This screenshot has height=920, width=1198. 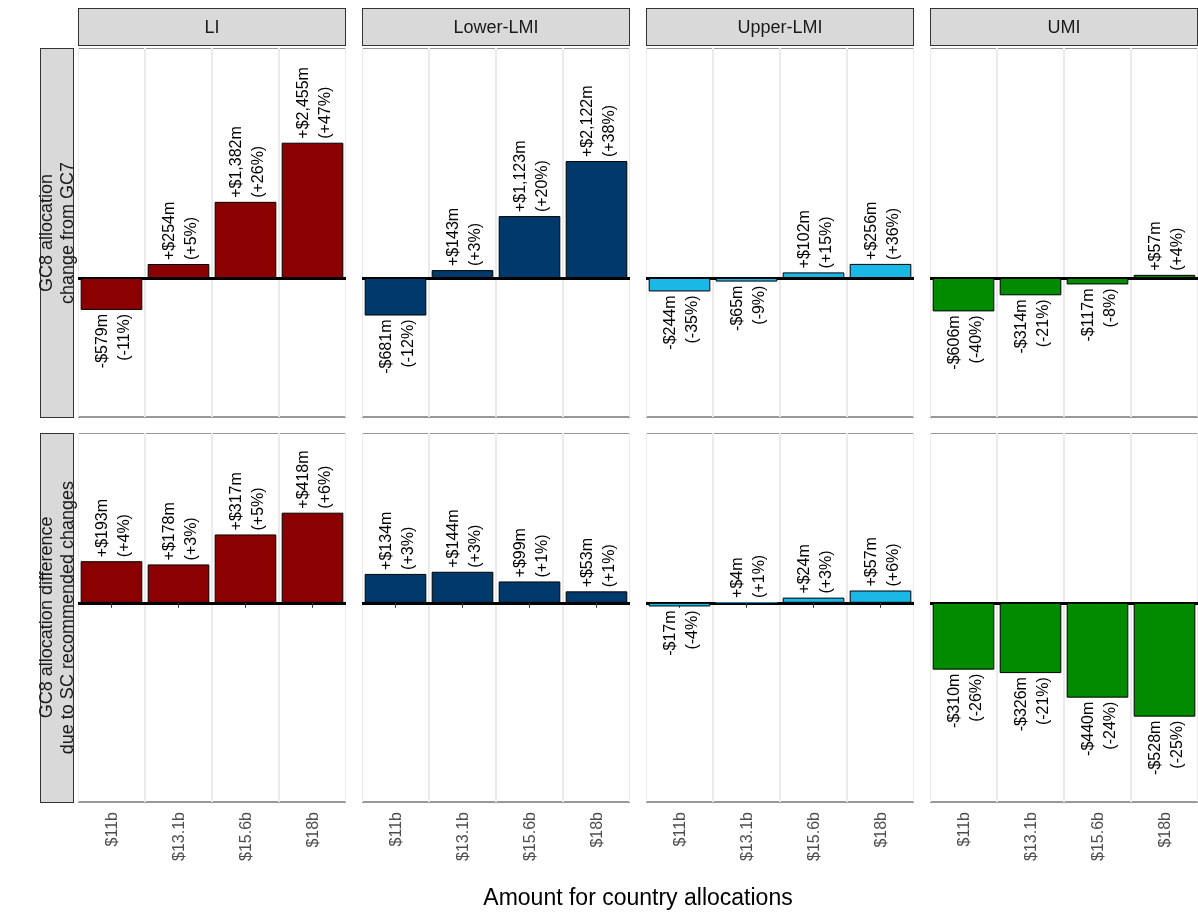 I want to click on annotation: (-9%), so click(x=758, y=305).